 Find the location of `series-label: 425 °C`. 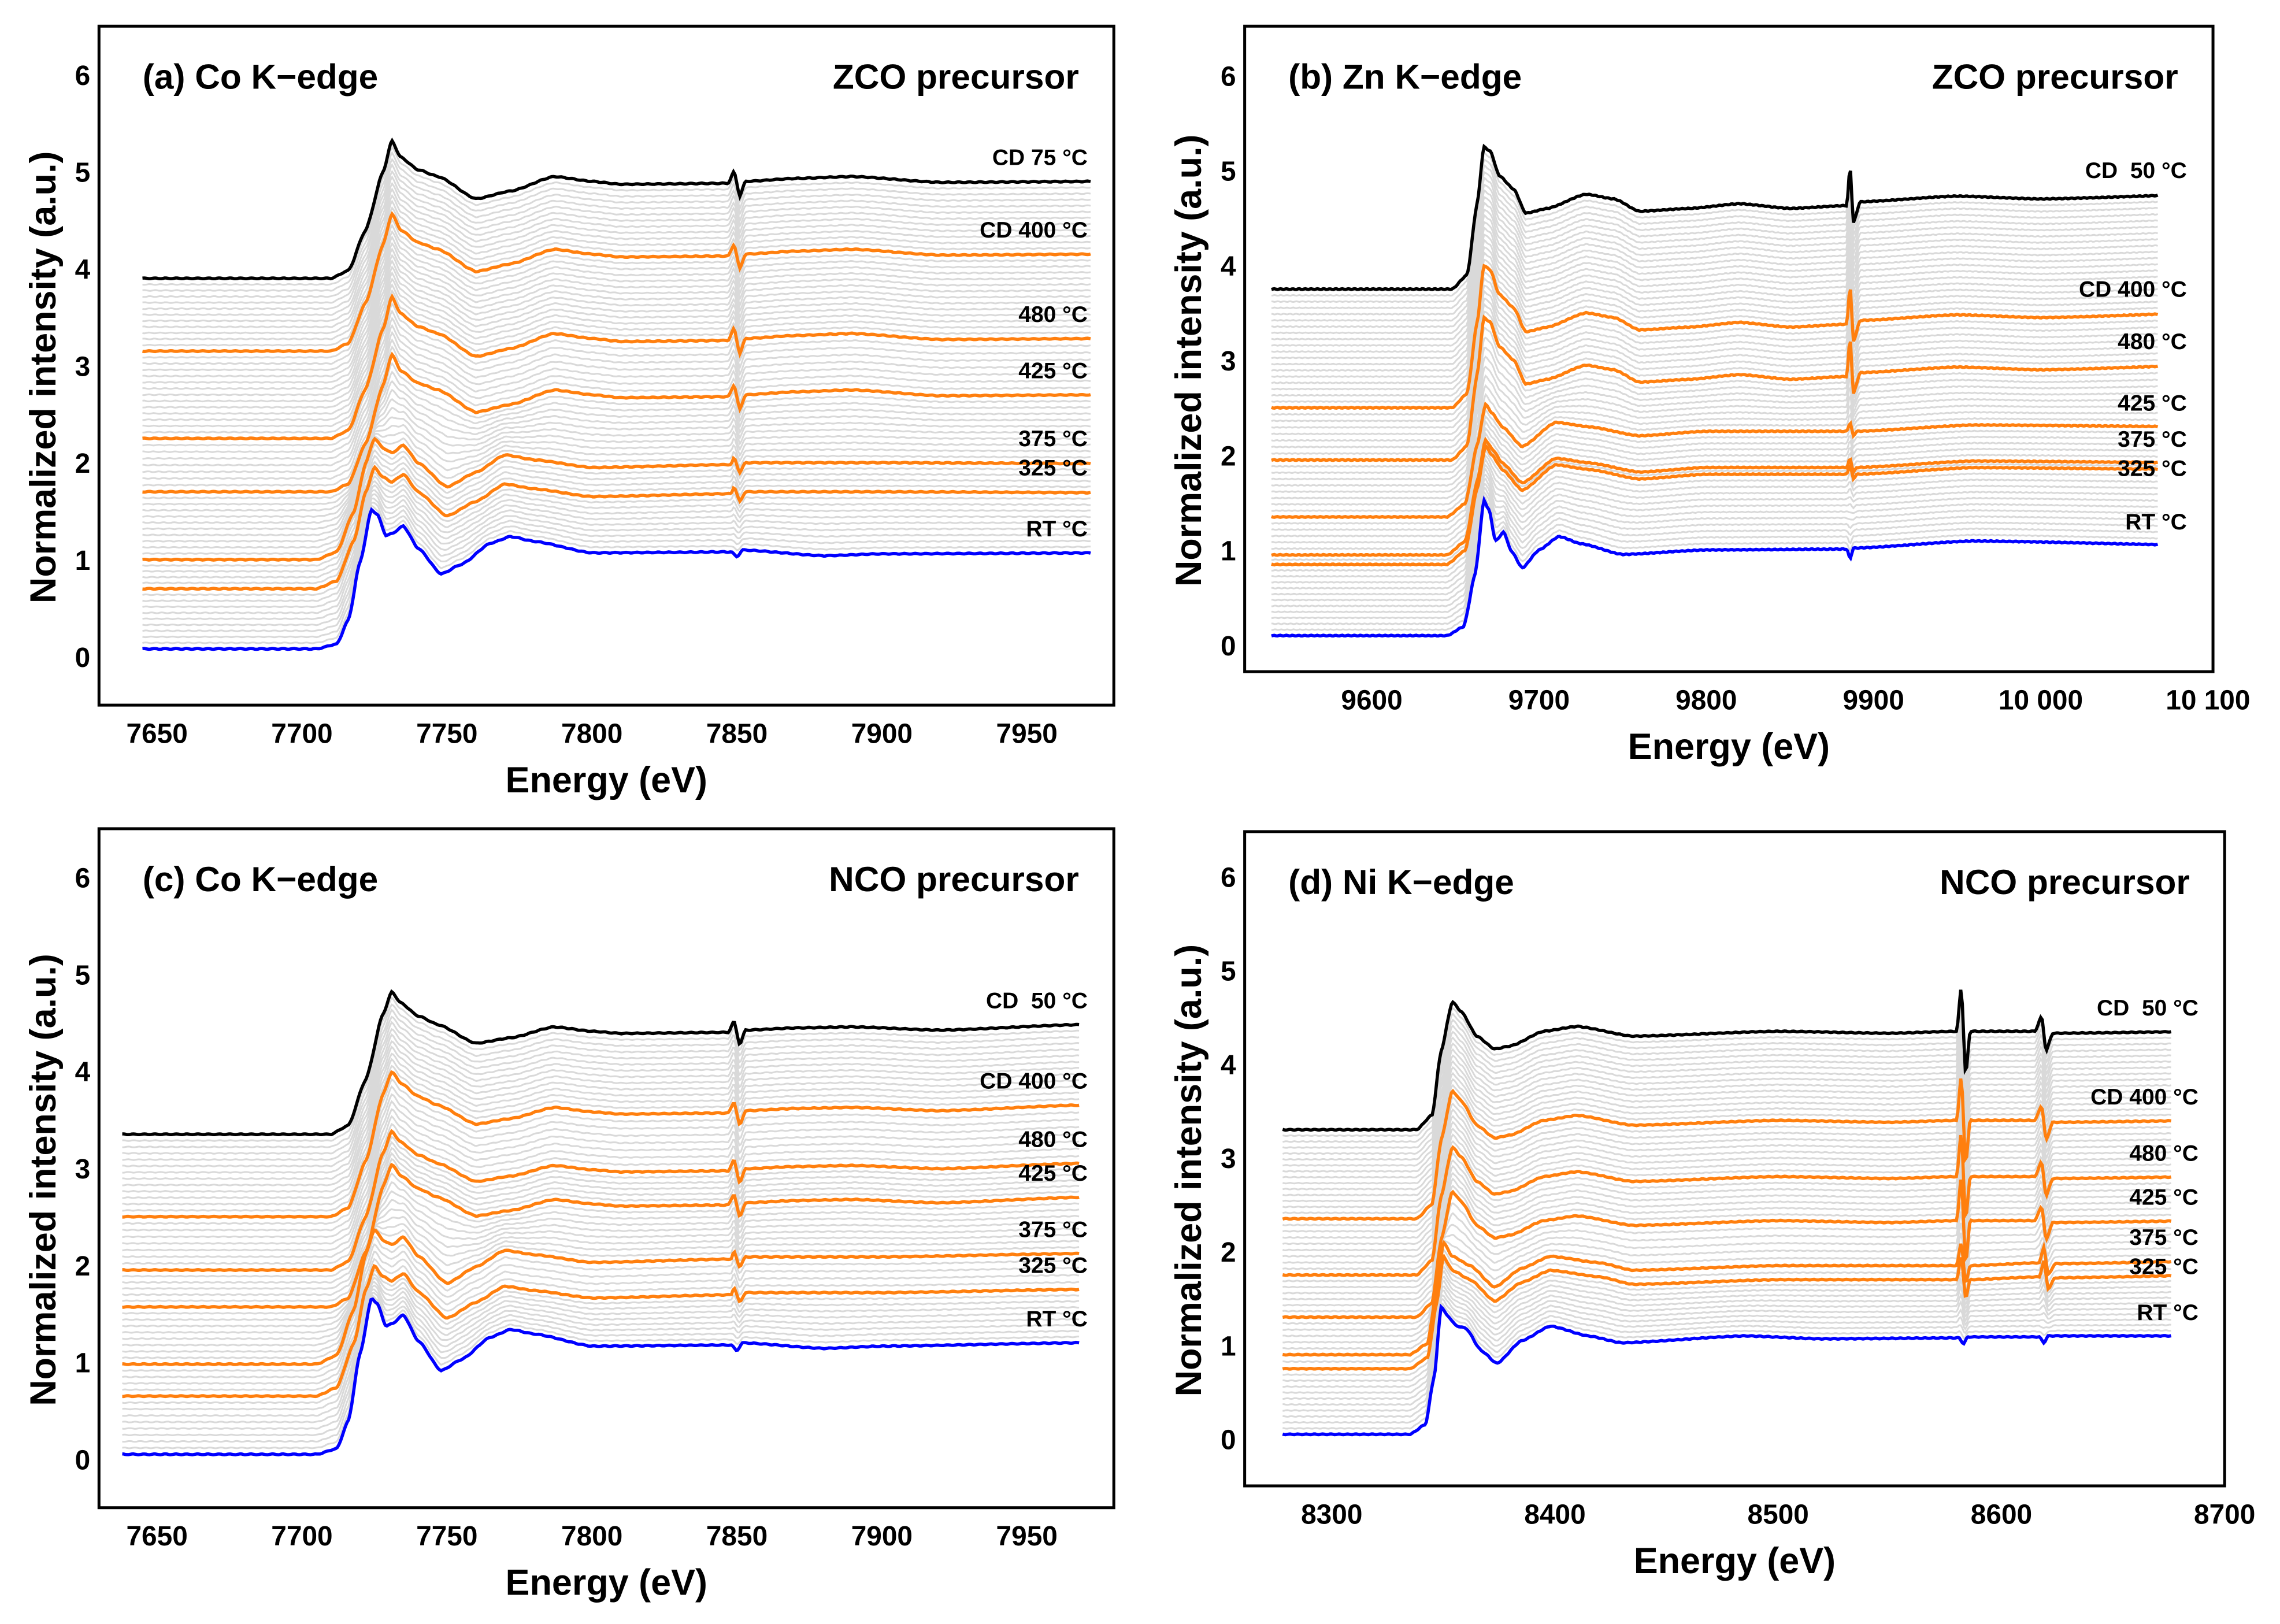

series-label: 425 °C is located at coordinates (2164, 1198).